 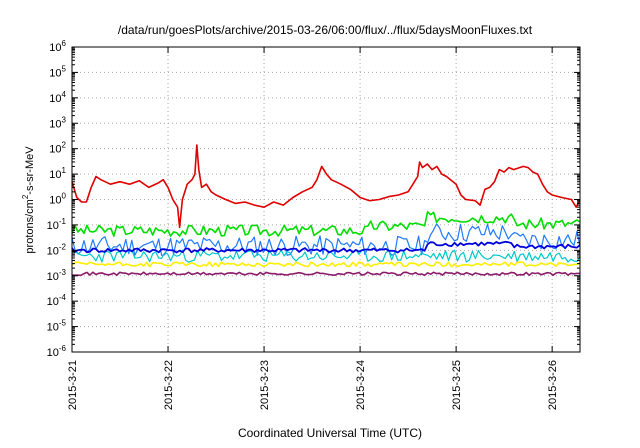 What do you see at coordinates (73, 385) in the screenshot?
I see `x-tick-label: 2015-3-21` at bounding box center [73, 385].